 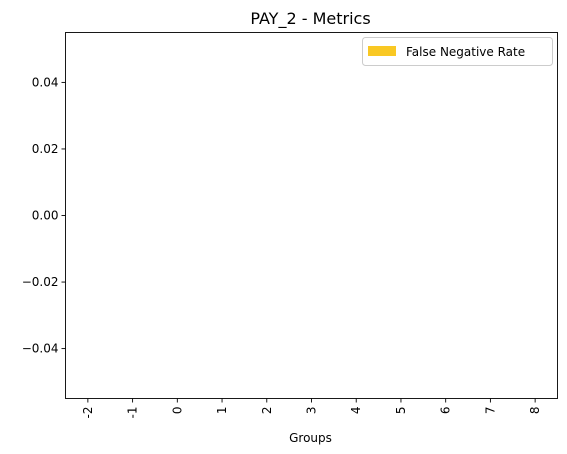 I want to click on x-tick-label: 2, so click(x=267, y=411).